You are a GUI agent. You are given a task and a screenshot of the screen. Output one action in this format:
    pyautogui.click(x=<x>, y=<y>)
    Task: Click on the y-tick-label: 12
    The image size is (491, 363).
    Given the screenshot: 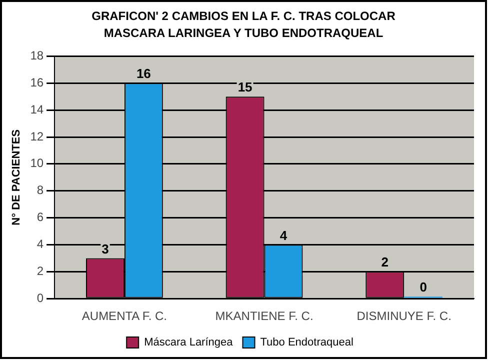 What is the action you would take?
    pyautogui.click(x=37, y=136)
    